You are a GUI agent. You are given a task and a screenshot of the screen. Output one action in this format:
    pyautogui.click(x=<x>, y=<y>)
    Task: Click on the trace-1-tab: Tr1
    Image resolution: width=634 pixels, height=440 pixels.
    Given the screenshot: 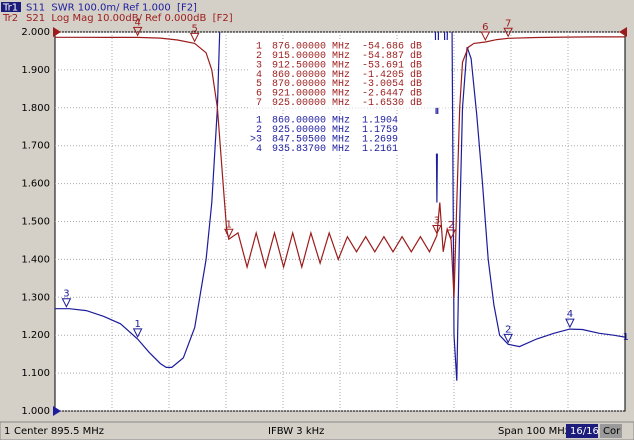 What is the action you would take?
    pyautogui.click(x=10, y=8)
    